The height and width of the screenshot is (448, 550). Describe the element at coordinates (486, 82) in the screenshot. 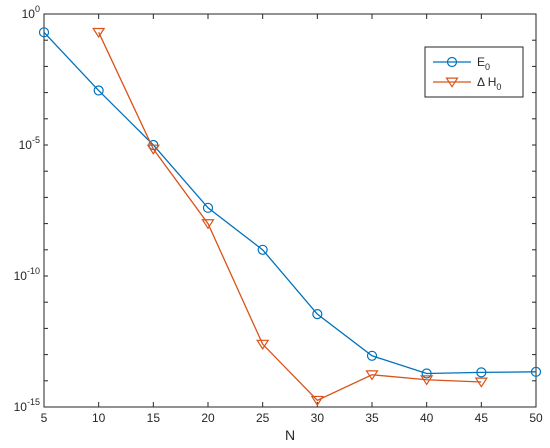

I see `legend-entry-name: Δ H` at that location.